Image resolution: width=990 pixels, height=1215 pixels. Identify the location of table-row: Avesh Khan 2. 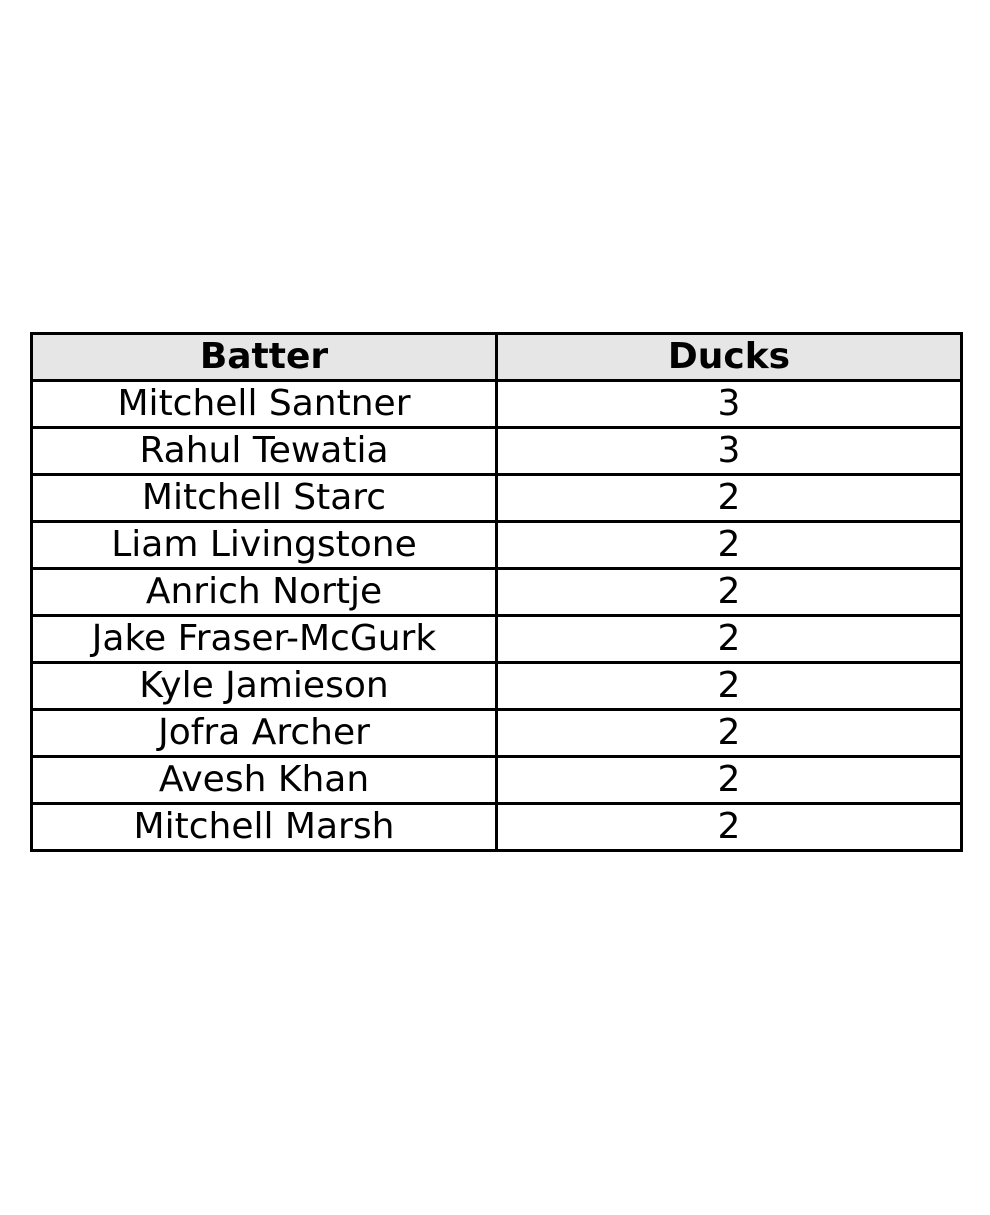
(496, 780).